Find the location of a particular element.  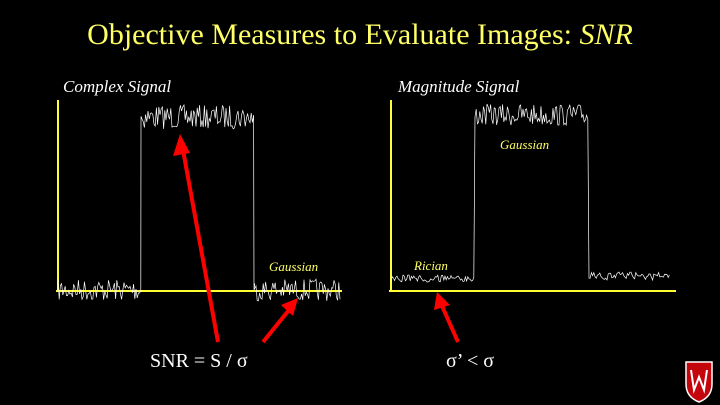

right-plot-label: Magnitude Signal is located at coordinates (459, 86).